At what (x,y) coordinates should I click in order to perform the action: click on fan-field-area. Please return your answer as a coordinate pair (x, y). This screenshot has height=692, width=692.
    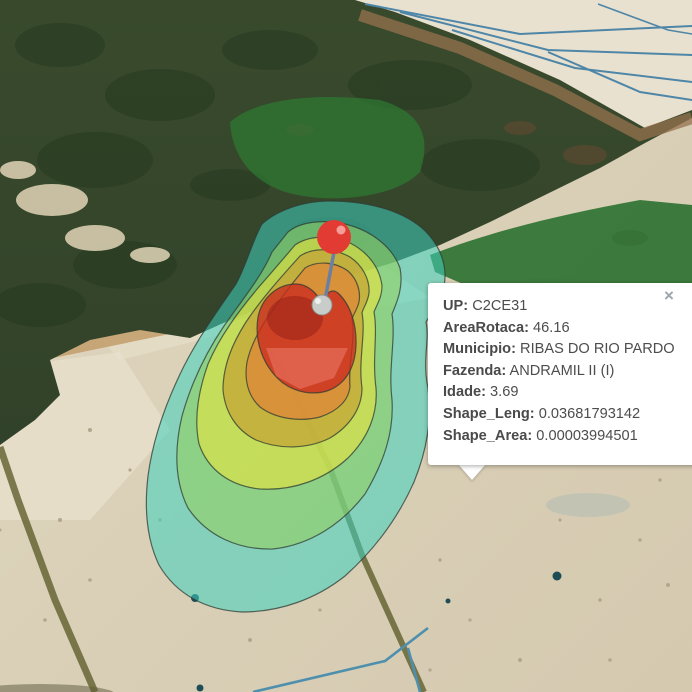
    Looking at the image, I should click on (523, 71).